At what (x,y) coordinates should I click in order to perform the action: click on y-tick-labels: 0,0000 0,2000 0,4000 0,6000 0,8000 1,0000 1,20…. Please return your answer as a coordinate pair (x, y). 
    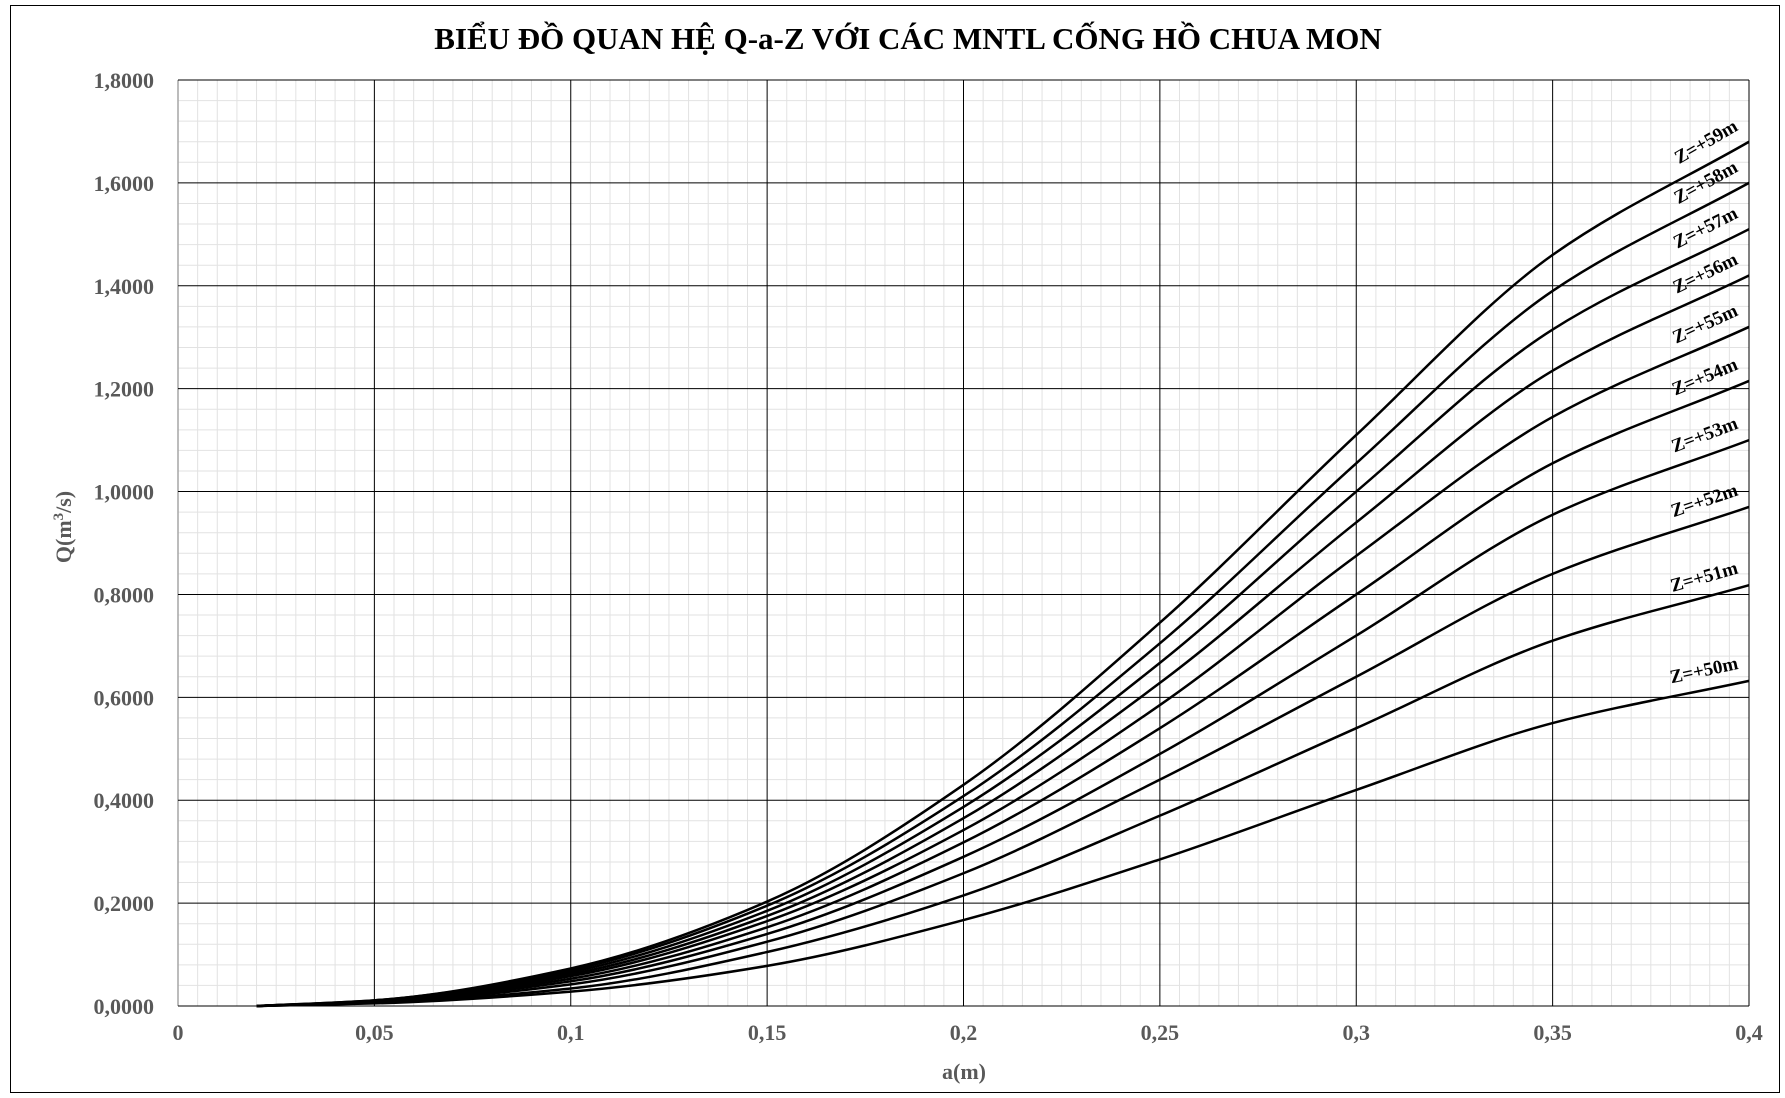
    Looking at the image, I should click on (124, 543).